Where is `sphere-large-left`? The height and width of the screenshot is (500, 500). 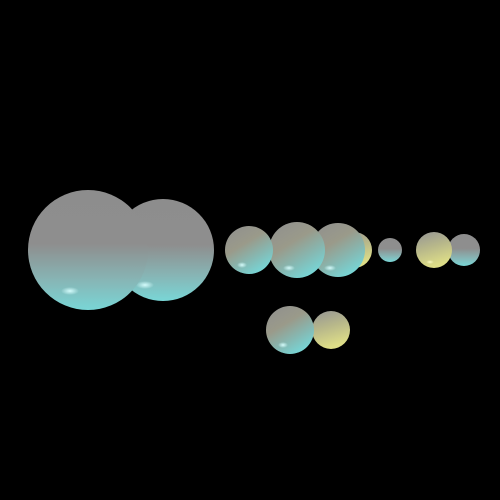
sphere-large-left is located at coordinates (88, 250).